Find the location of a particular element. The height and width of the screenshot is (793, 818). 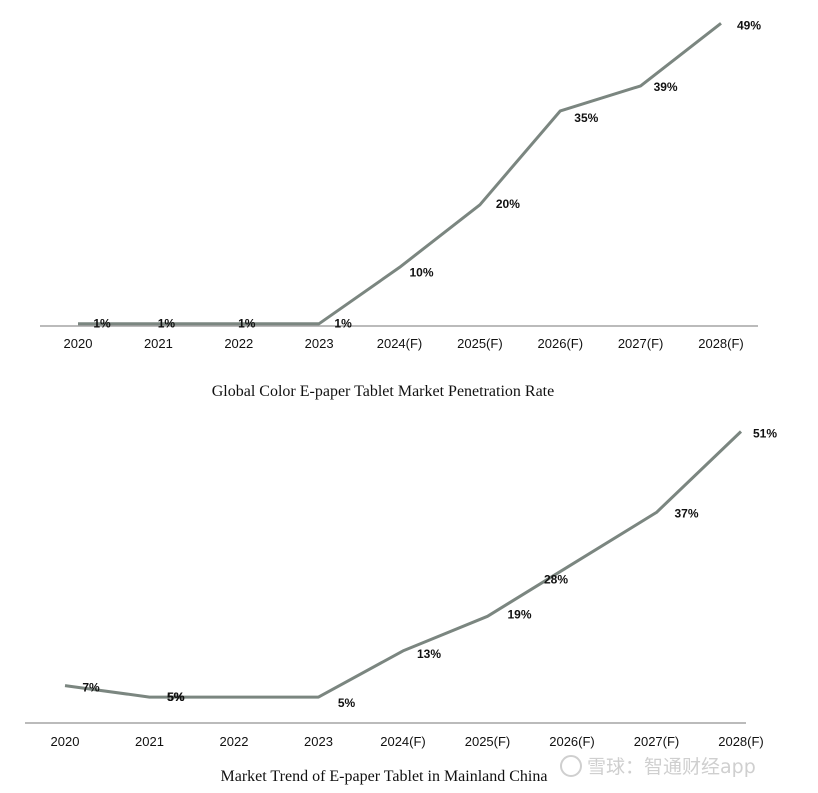

data-label: 35% is located at coordinates (586, 118).